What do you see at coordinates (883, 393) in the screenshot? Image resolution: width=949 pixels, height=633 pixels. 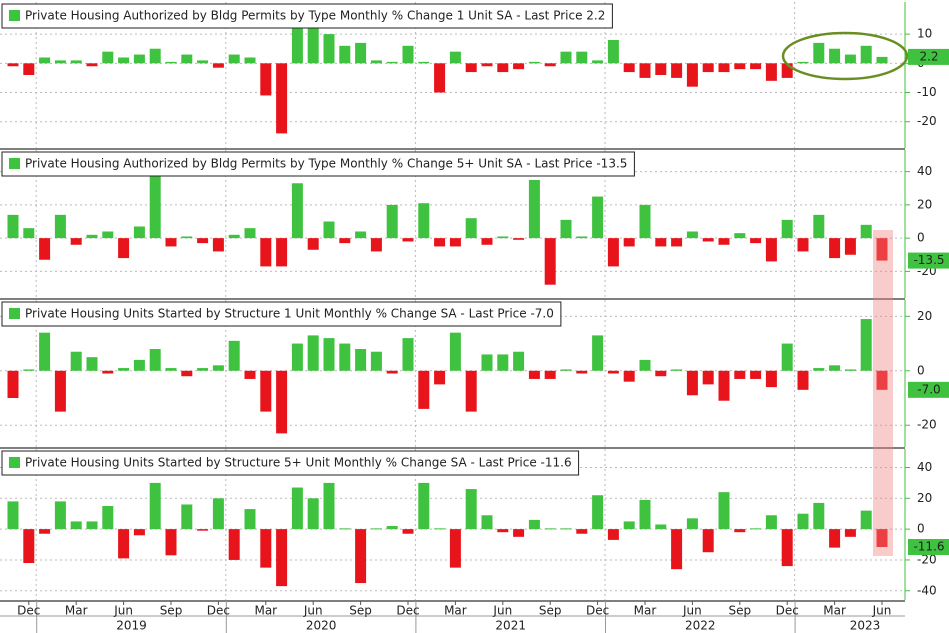 I see `highlight-band` at bounding box center [883, 393].